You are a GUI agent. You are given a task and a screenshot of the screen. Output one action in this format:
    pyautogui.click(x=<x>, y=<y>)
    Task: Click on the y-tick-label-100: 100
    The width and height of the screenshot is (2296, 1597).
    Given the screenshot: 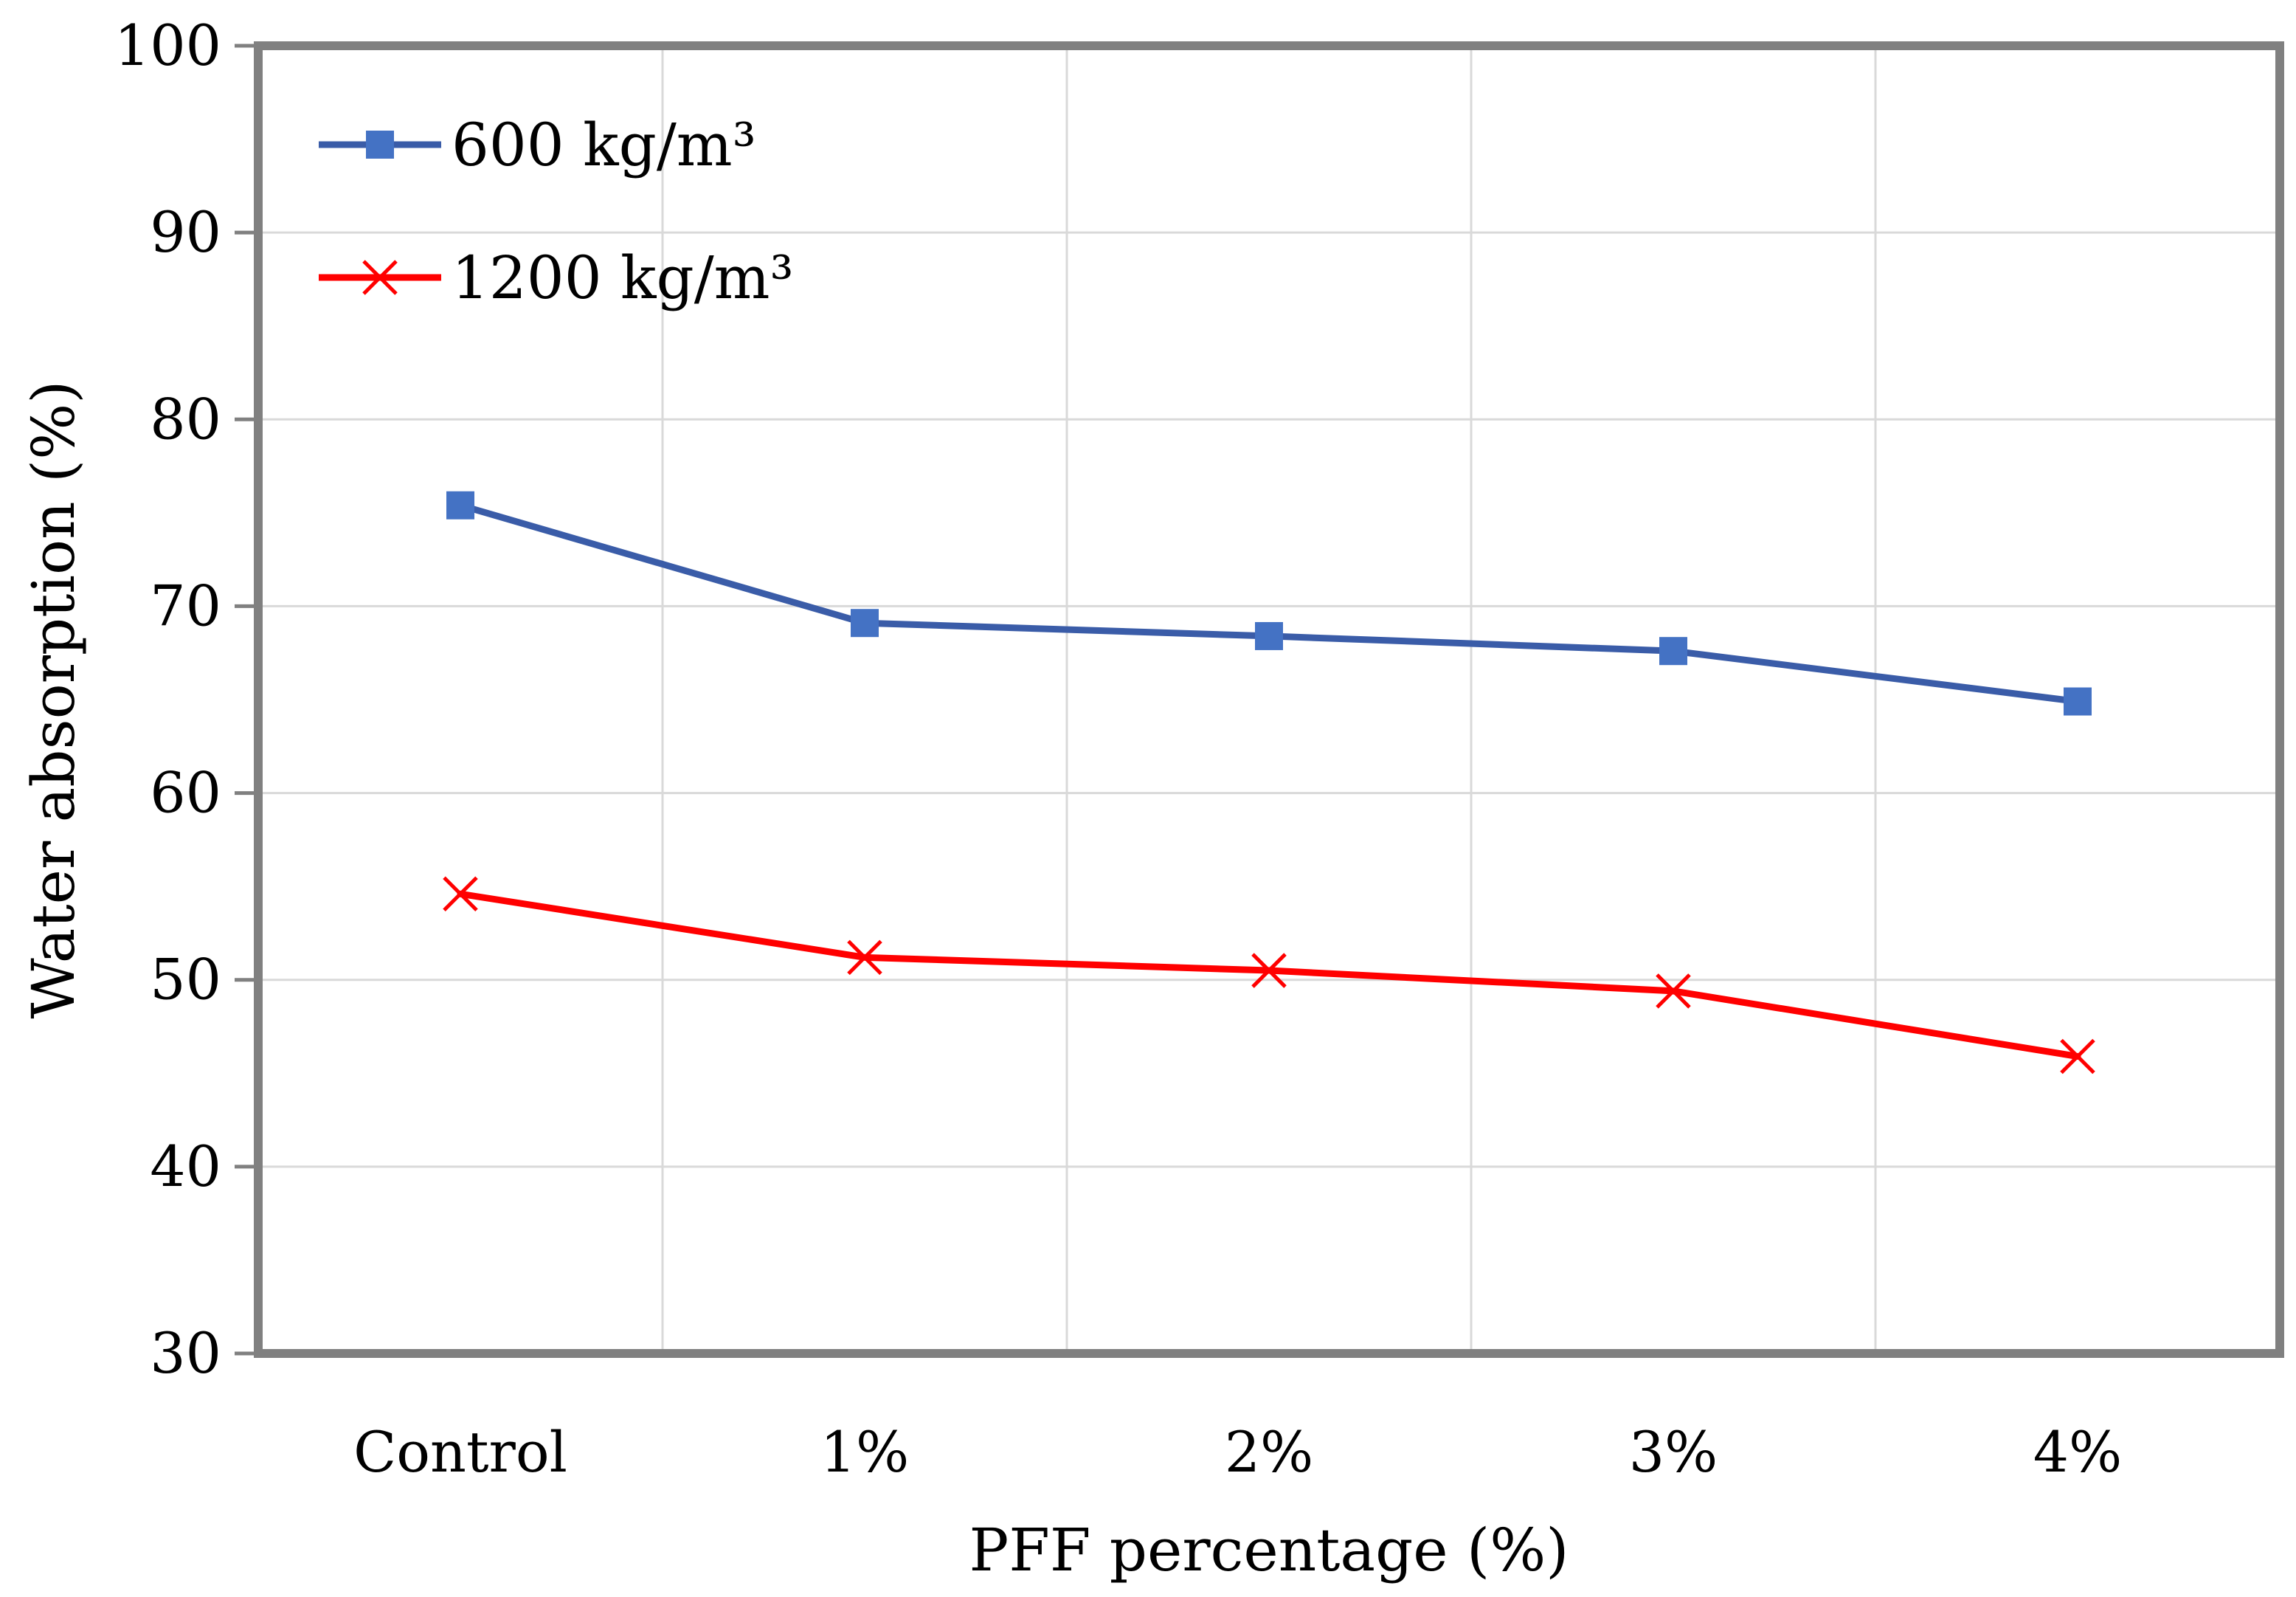 What is the action you would take?
    pyautogui.click(x=167, y=45)
    